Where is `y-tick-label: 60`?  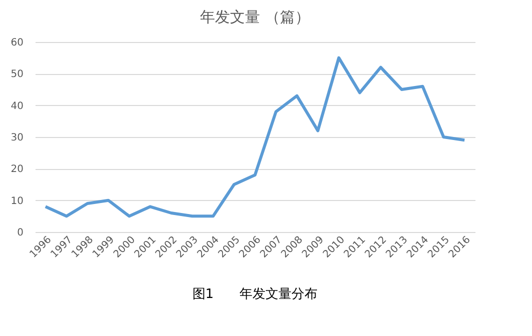 y-tick-label: 60 is located at coordinates (17, 43).